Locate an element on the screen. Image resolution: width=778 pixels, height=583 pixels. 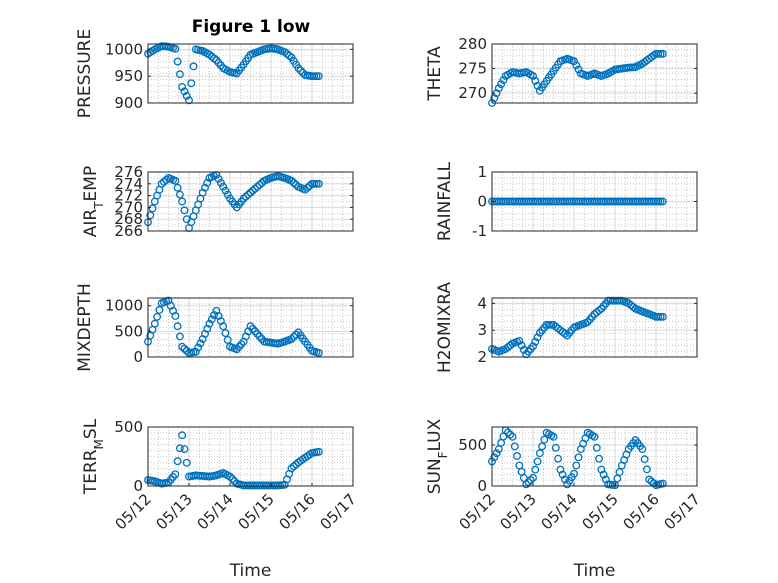
y-axis-label: H2OMIXRA is located at coordinates (445, 327).